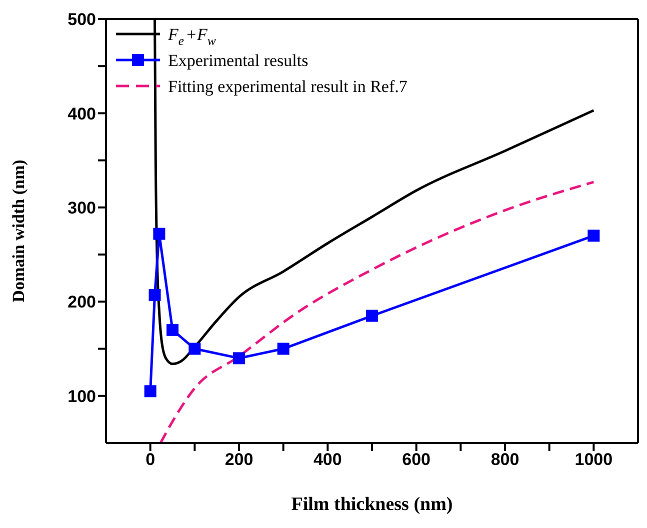 This screenshot has height=528, width=647. I want to click on y-tick-label: 100, so click(82, 396).